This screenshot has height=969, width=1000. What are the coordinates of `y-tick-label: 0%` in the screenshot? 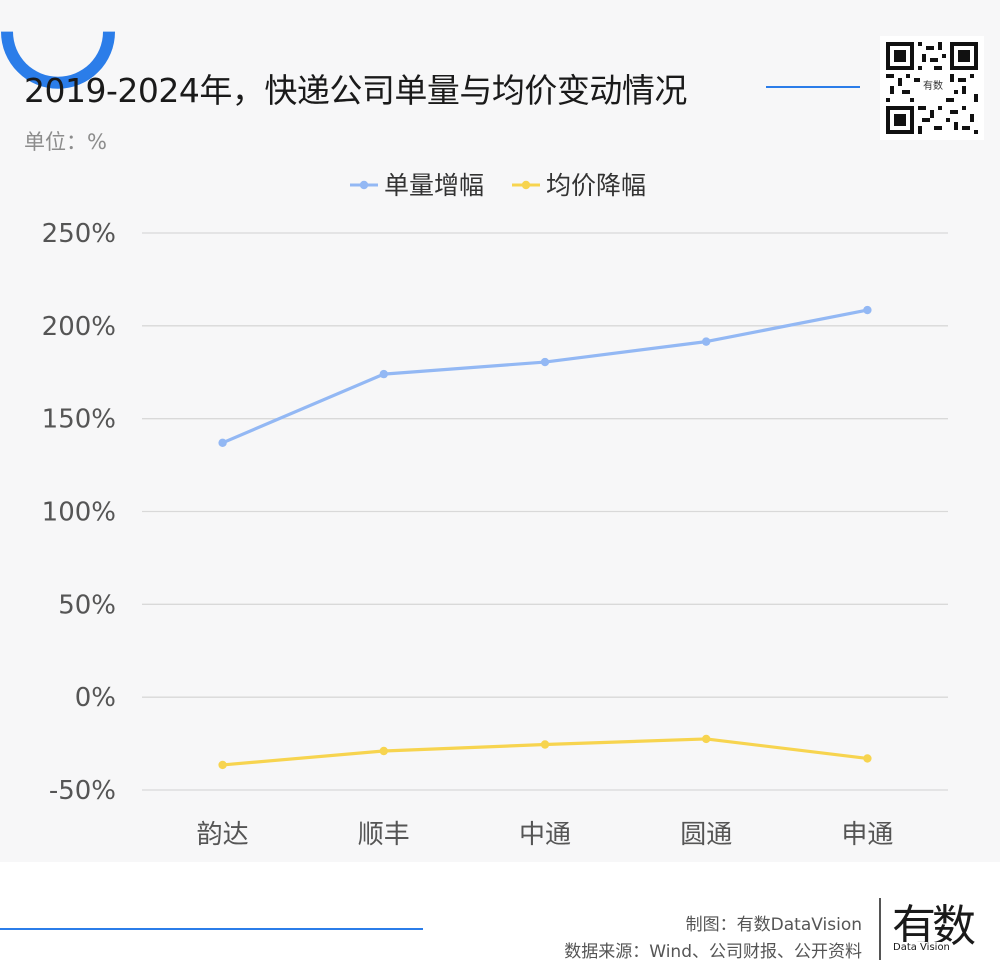 It's located at (95, 698).